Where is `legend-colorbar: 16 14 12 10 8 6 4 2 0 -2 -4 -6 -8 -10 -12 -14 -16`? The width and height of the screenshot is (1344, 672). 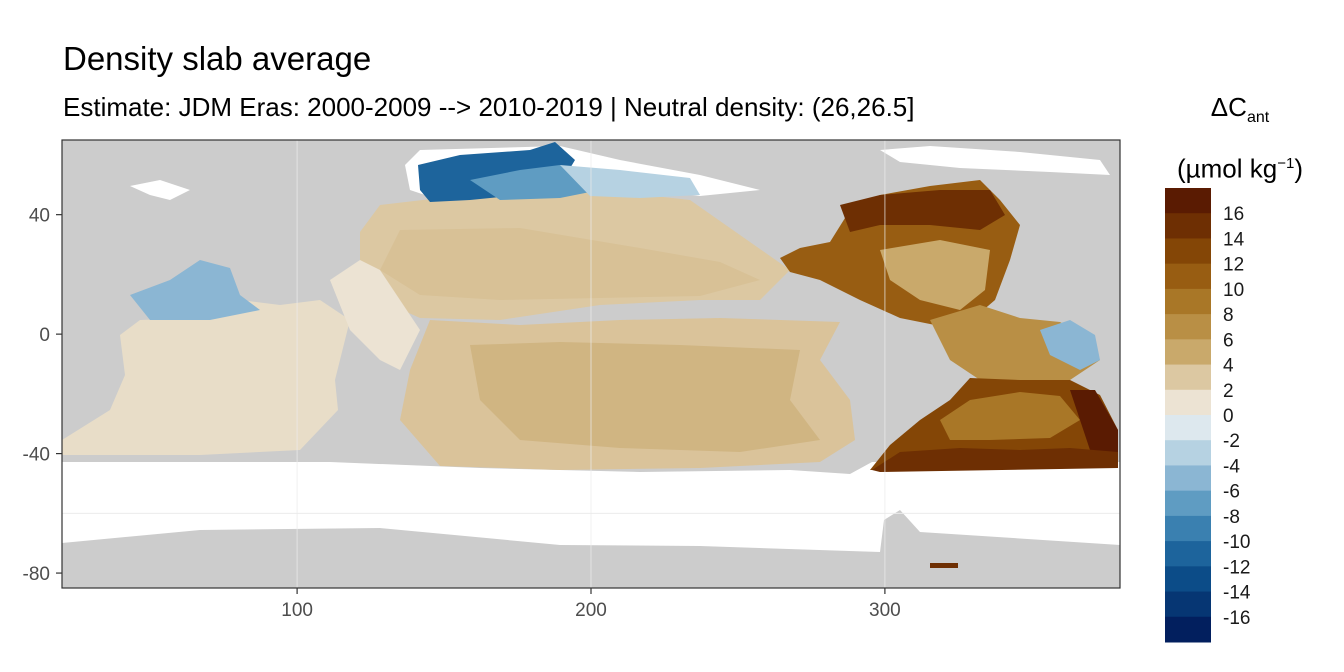 legend-colorbar: 16 14 12 10 8 6 4 2 0 -2 -4 -6 -8 -10 -12 -14 -16 is located at coordinates (1208, 415).